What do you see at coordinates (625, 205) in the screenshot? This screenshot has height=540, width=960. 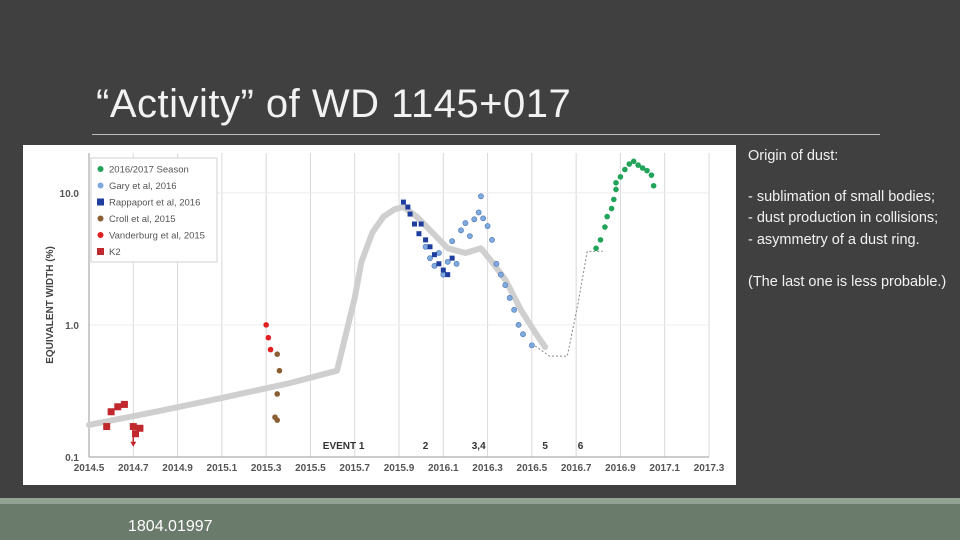 I see `series-2016-2017-season` at bounding box center [625, 205].